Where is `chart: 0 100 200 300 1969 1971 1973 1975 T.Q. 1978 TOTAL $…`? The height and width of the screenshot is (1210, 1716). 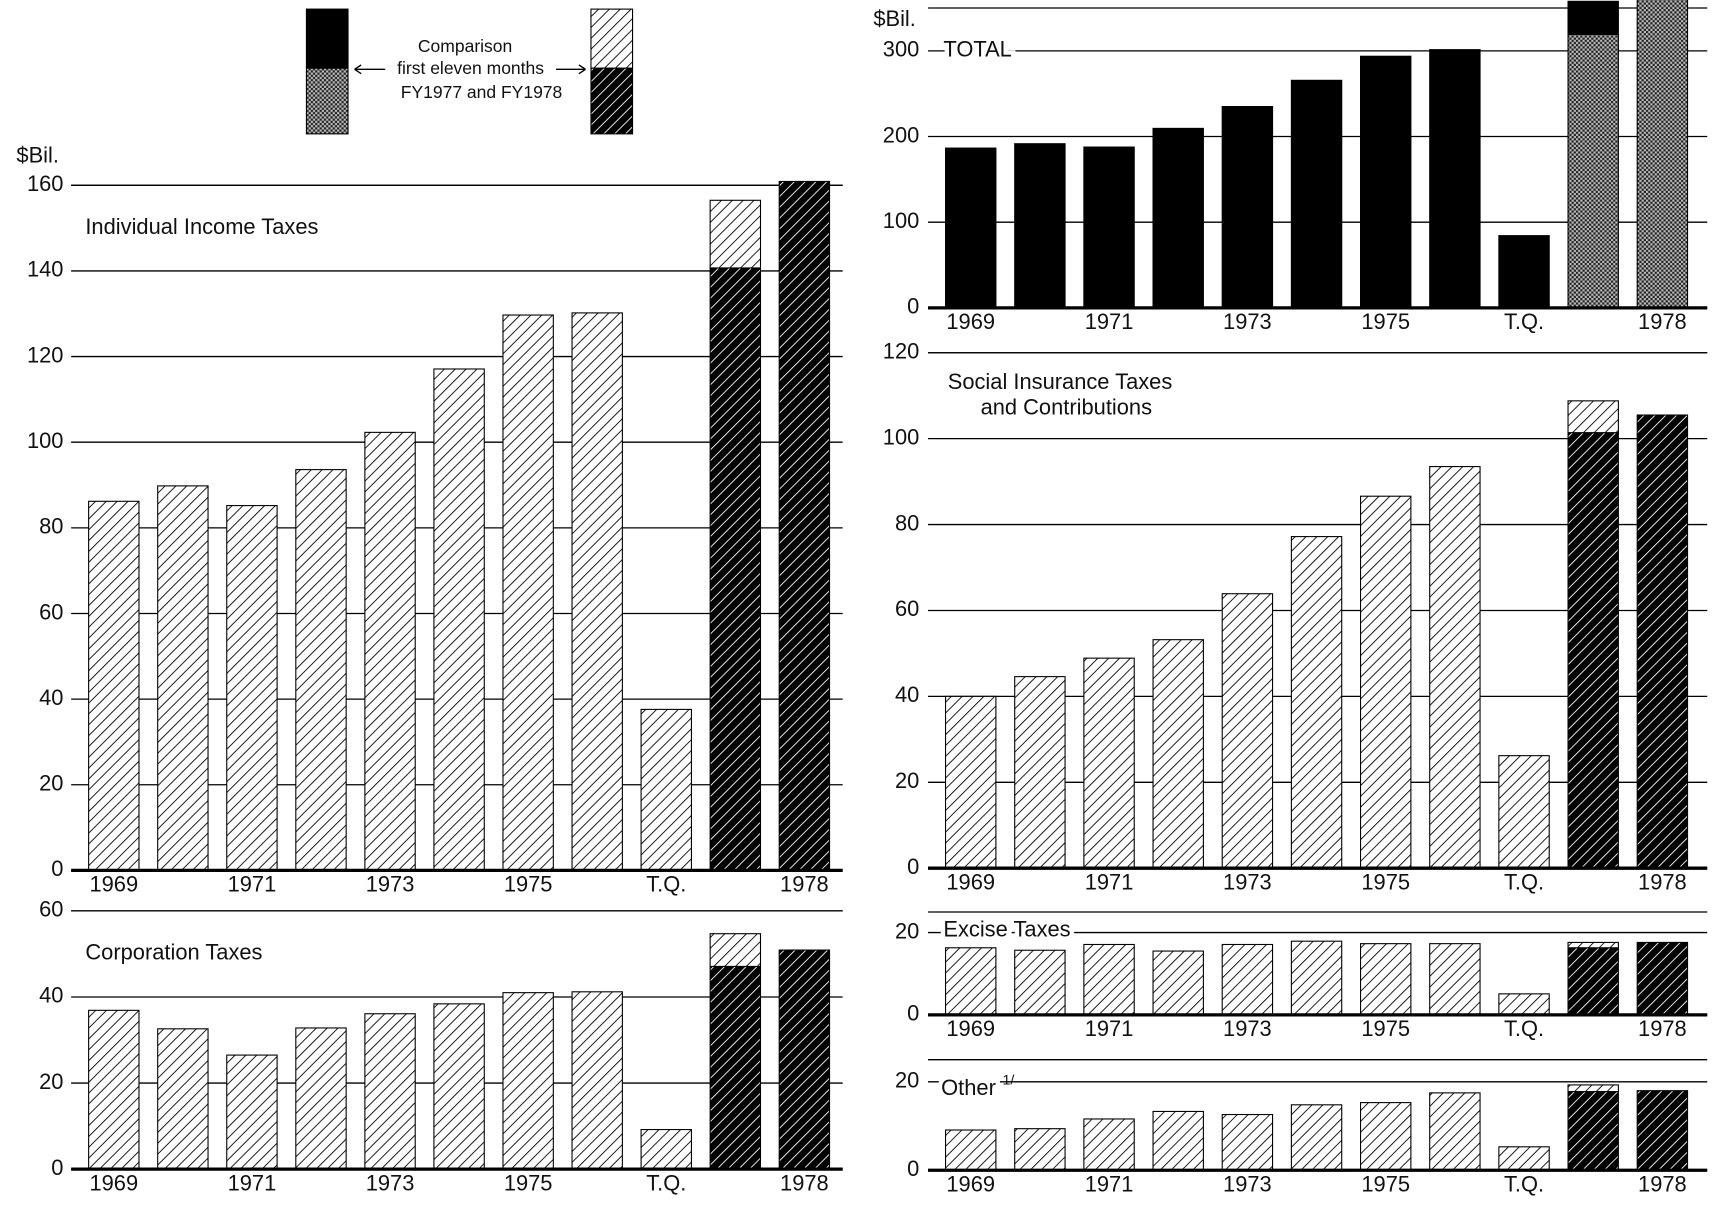
chart: 0 100 200 300 1969 1971 1973 1975 T.Q. 1978 TOTAL $… is located at coordinates (1290, 167).